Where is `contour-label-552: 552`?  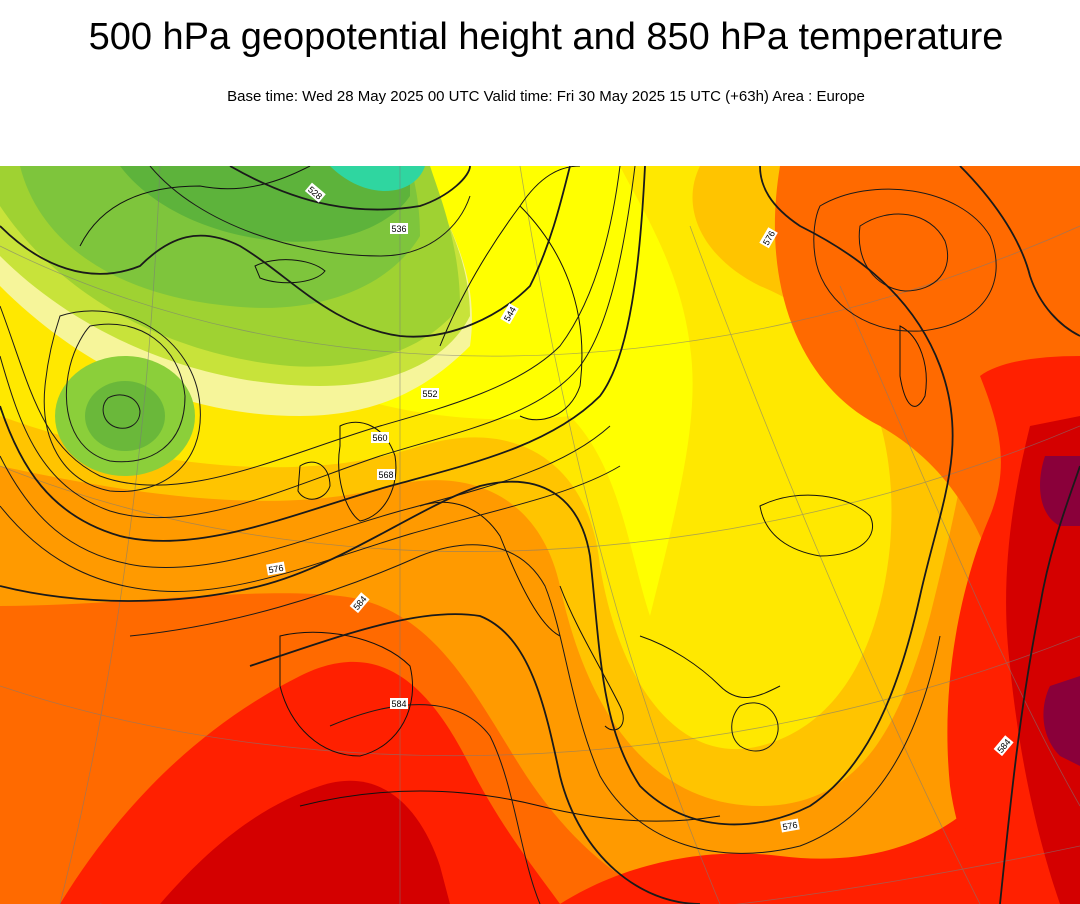
contour-label-552: 552 is located at coordinates (430, 393).